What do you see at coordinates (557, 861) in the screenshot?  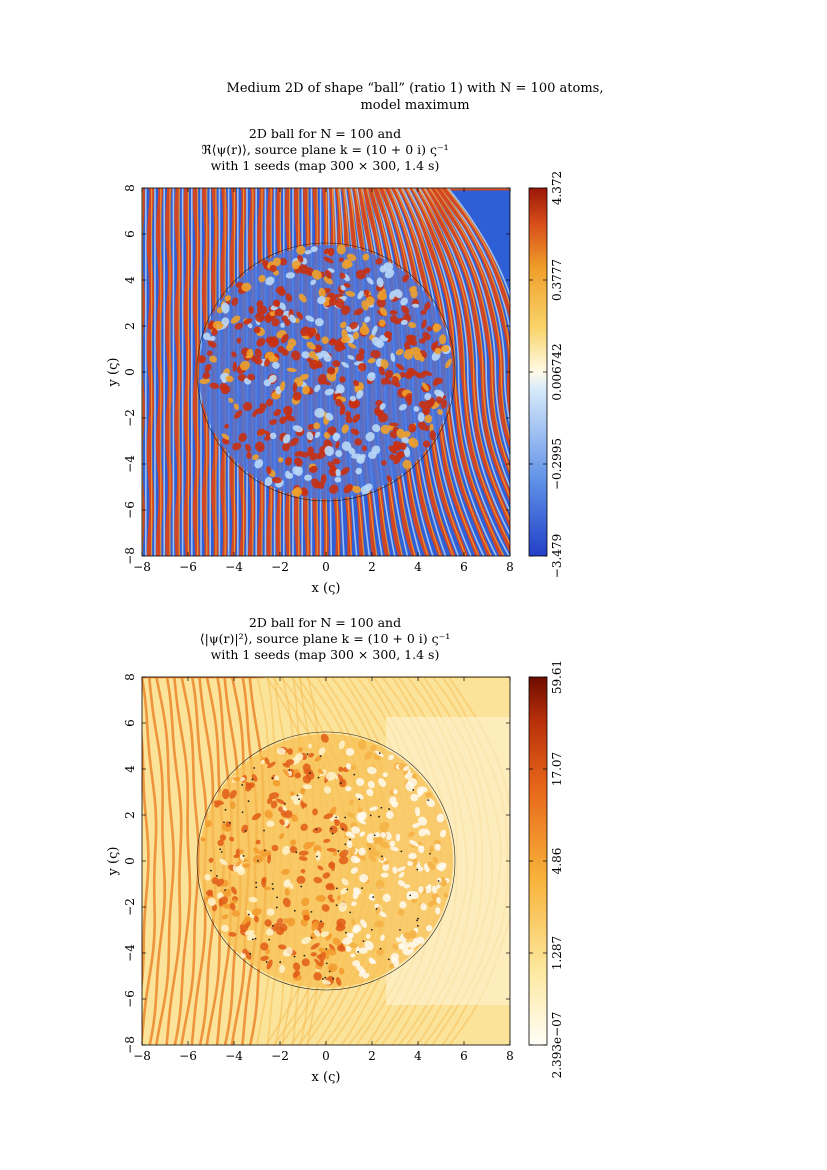 I see `colorbar-tick-label: 4.86` at bounding box center [557, 861].